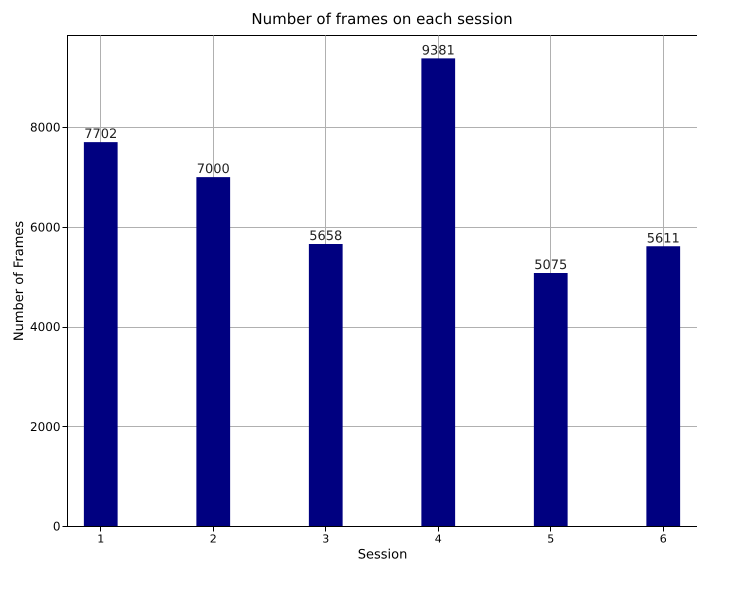 This screenshot has height=590, width=747. What do you see at coordinates (56, 527) in the screenshot?
I see `y-tick-label: 0` at bounding box center [56, 527].